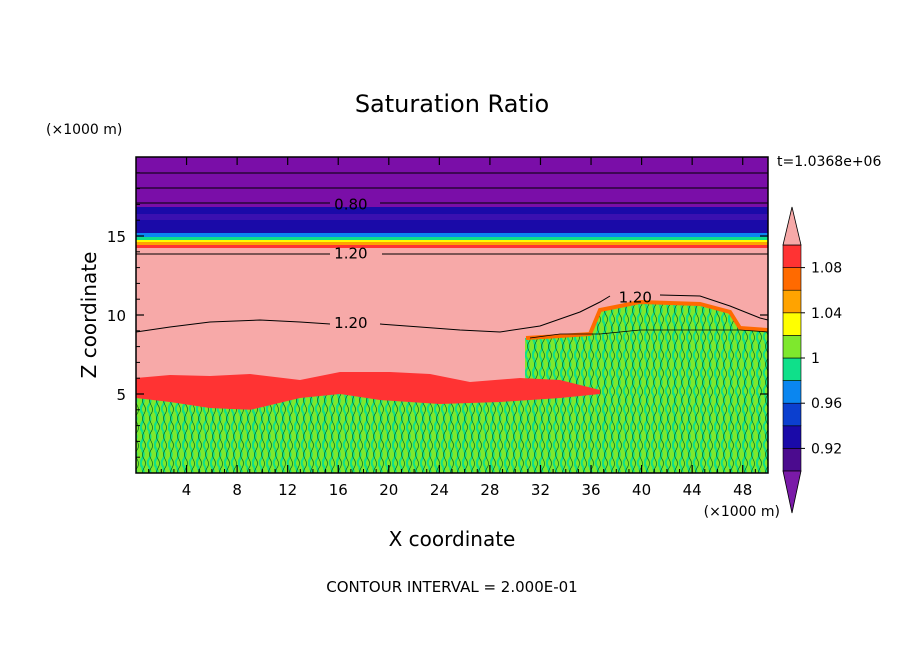 The width and height of the screenshot is (904, 658). What do you see at coordinates (350, 204) in the screenshot?
I see `contour-label: 0.80` at bounding box center [350, 204].